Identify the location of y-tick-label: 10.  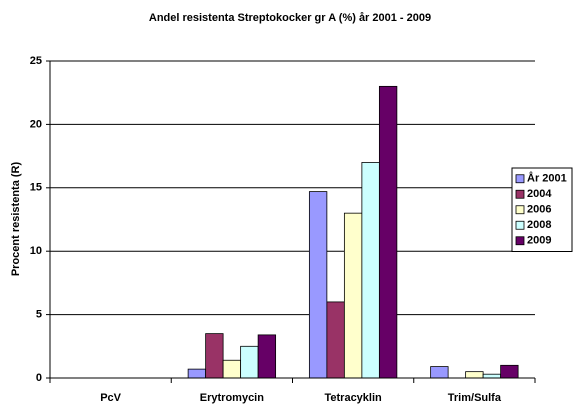
(36, 251).